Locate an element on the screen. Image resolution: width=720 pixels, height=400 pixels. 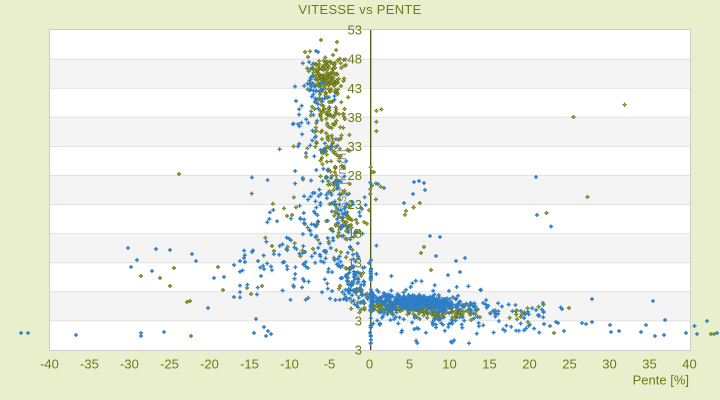
svg-text: -40 is located at coordinates (49, 364).